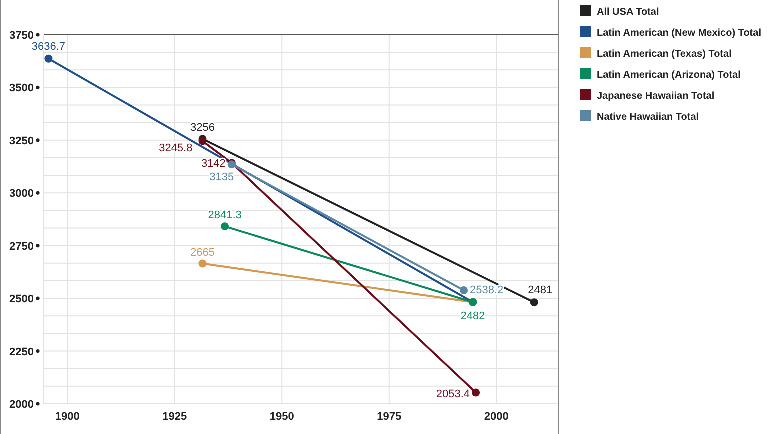 The height and width of the screenshot is (434, 774). I want to click on data-label: 2538.2, so click(487, 290).